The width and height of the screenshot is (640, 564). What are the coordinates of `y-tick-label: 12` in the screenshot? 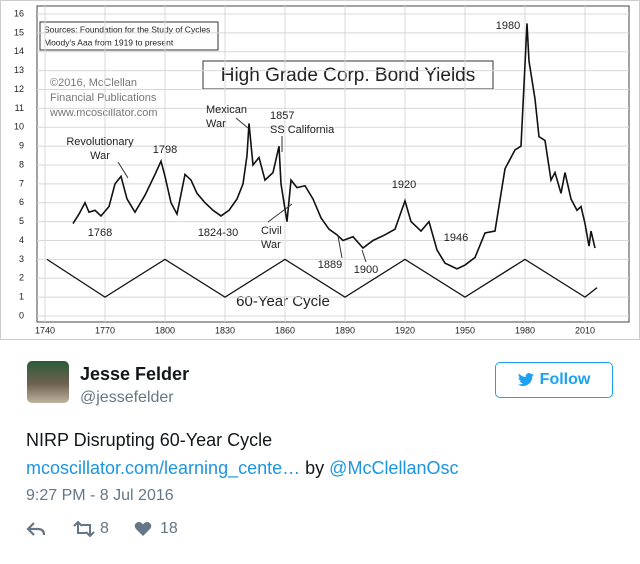 It's located at (19, 89).